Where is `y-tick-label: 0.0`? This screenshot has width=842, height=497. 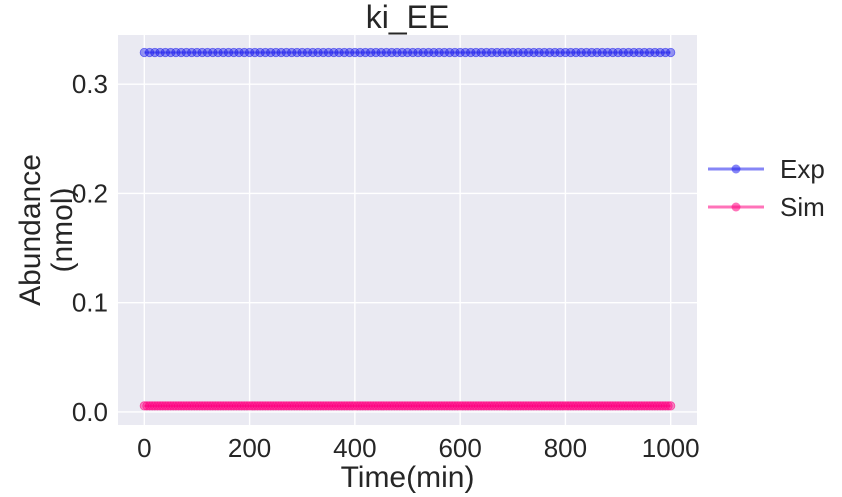
y-tick-label: 0.0 is located at coordinates (90, 412).